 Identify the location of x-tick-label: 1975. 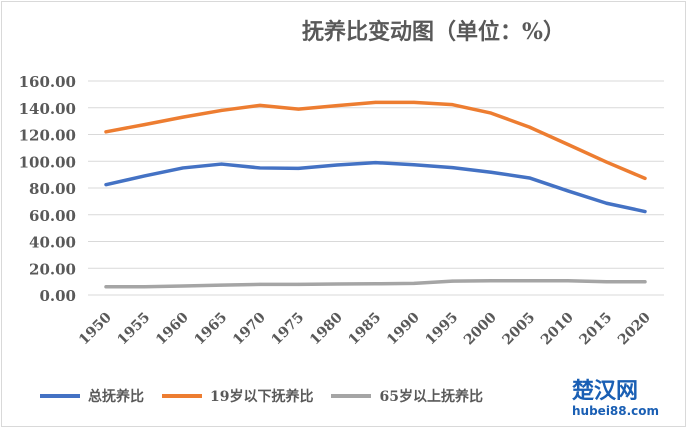
(287, 329).